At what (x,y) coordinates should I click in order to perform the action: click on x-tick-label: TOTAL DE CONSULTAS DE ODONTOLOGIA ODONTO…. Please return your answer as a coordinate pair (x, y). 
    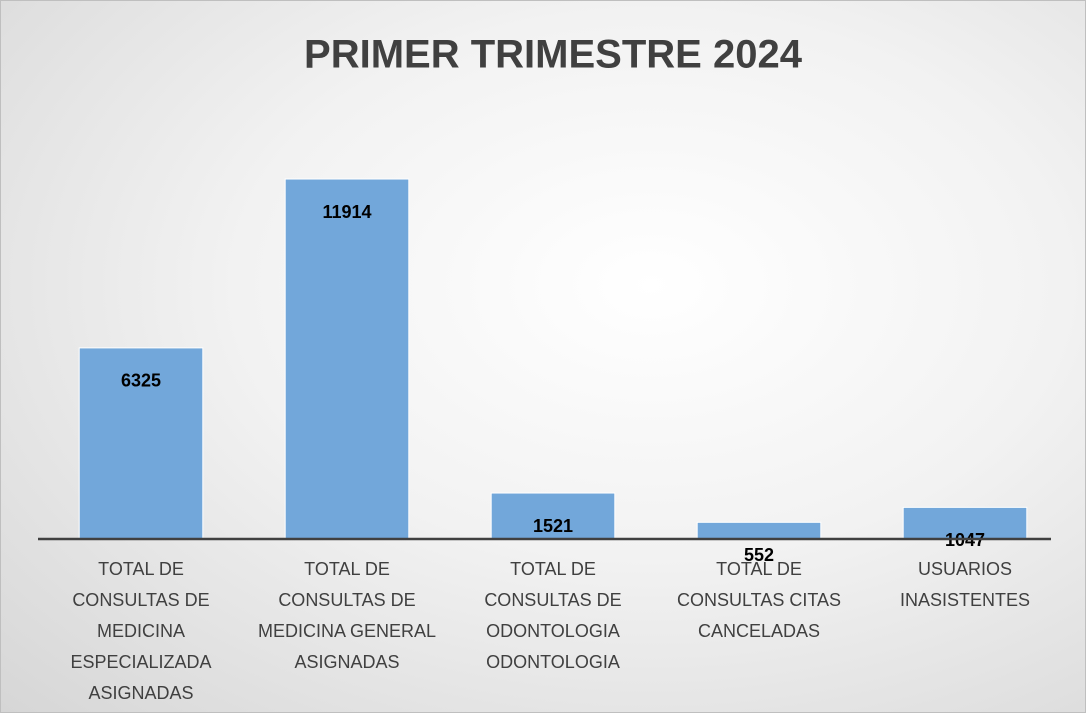
    Looking at the image, I should click on (553, 615).